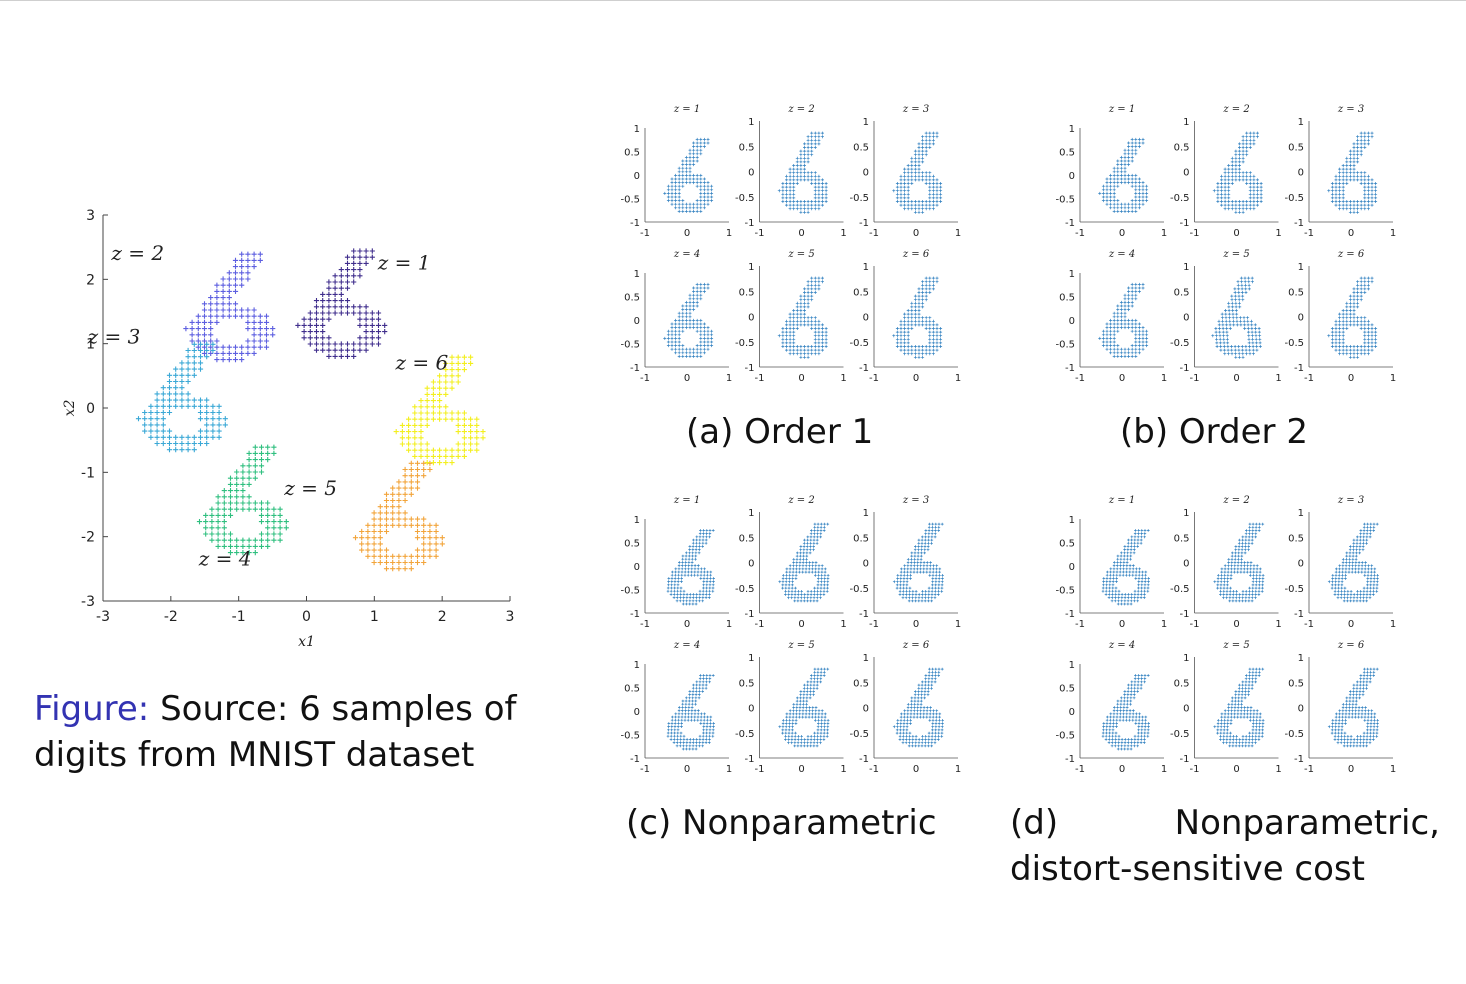  Describe the element at coordinates (1122, 233) in the screenshot. I see `plot-b-1-x-tick-label: 0` at that location.